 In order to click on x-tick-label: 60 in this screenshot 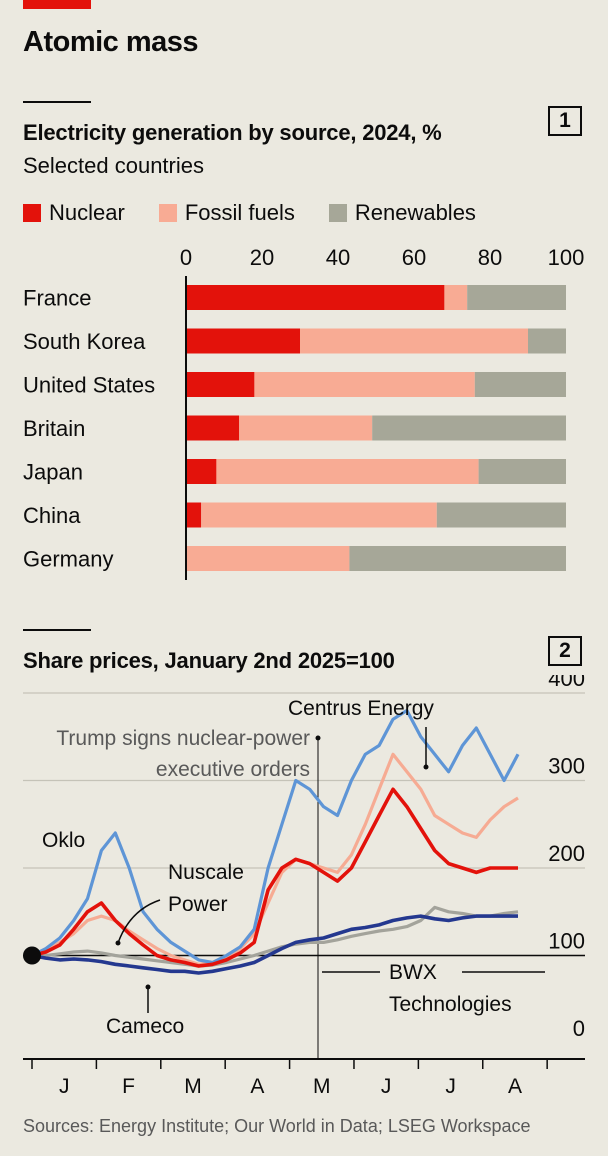, I will do `click(414, 257)`.